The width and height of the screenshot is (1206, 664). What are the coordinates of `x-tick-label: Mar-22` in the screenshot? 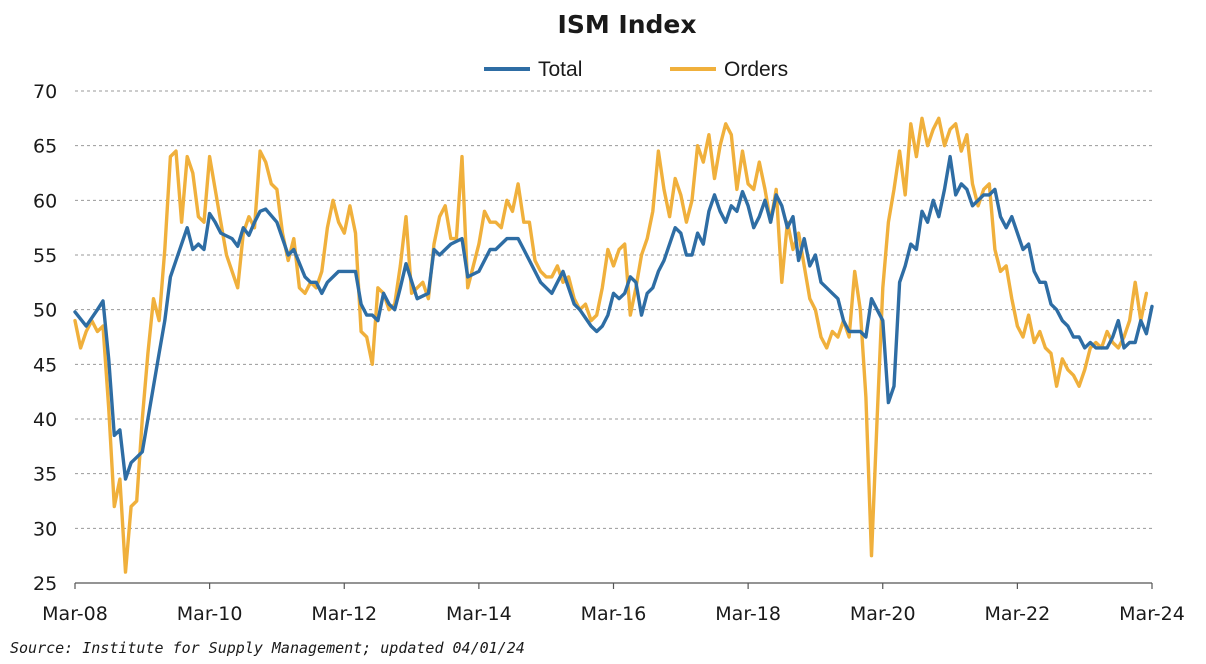 It's located at (1018, 614).